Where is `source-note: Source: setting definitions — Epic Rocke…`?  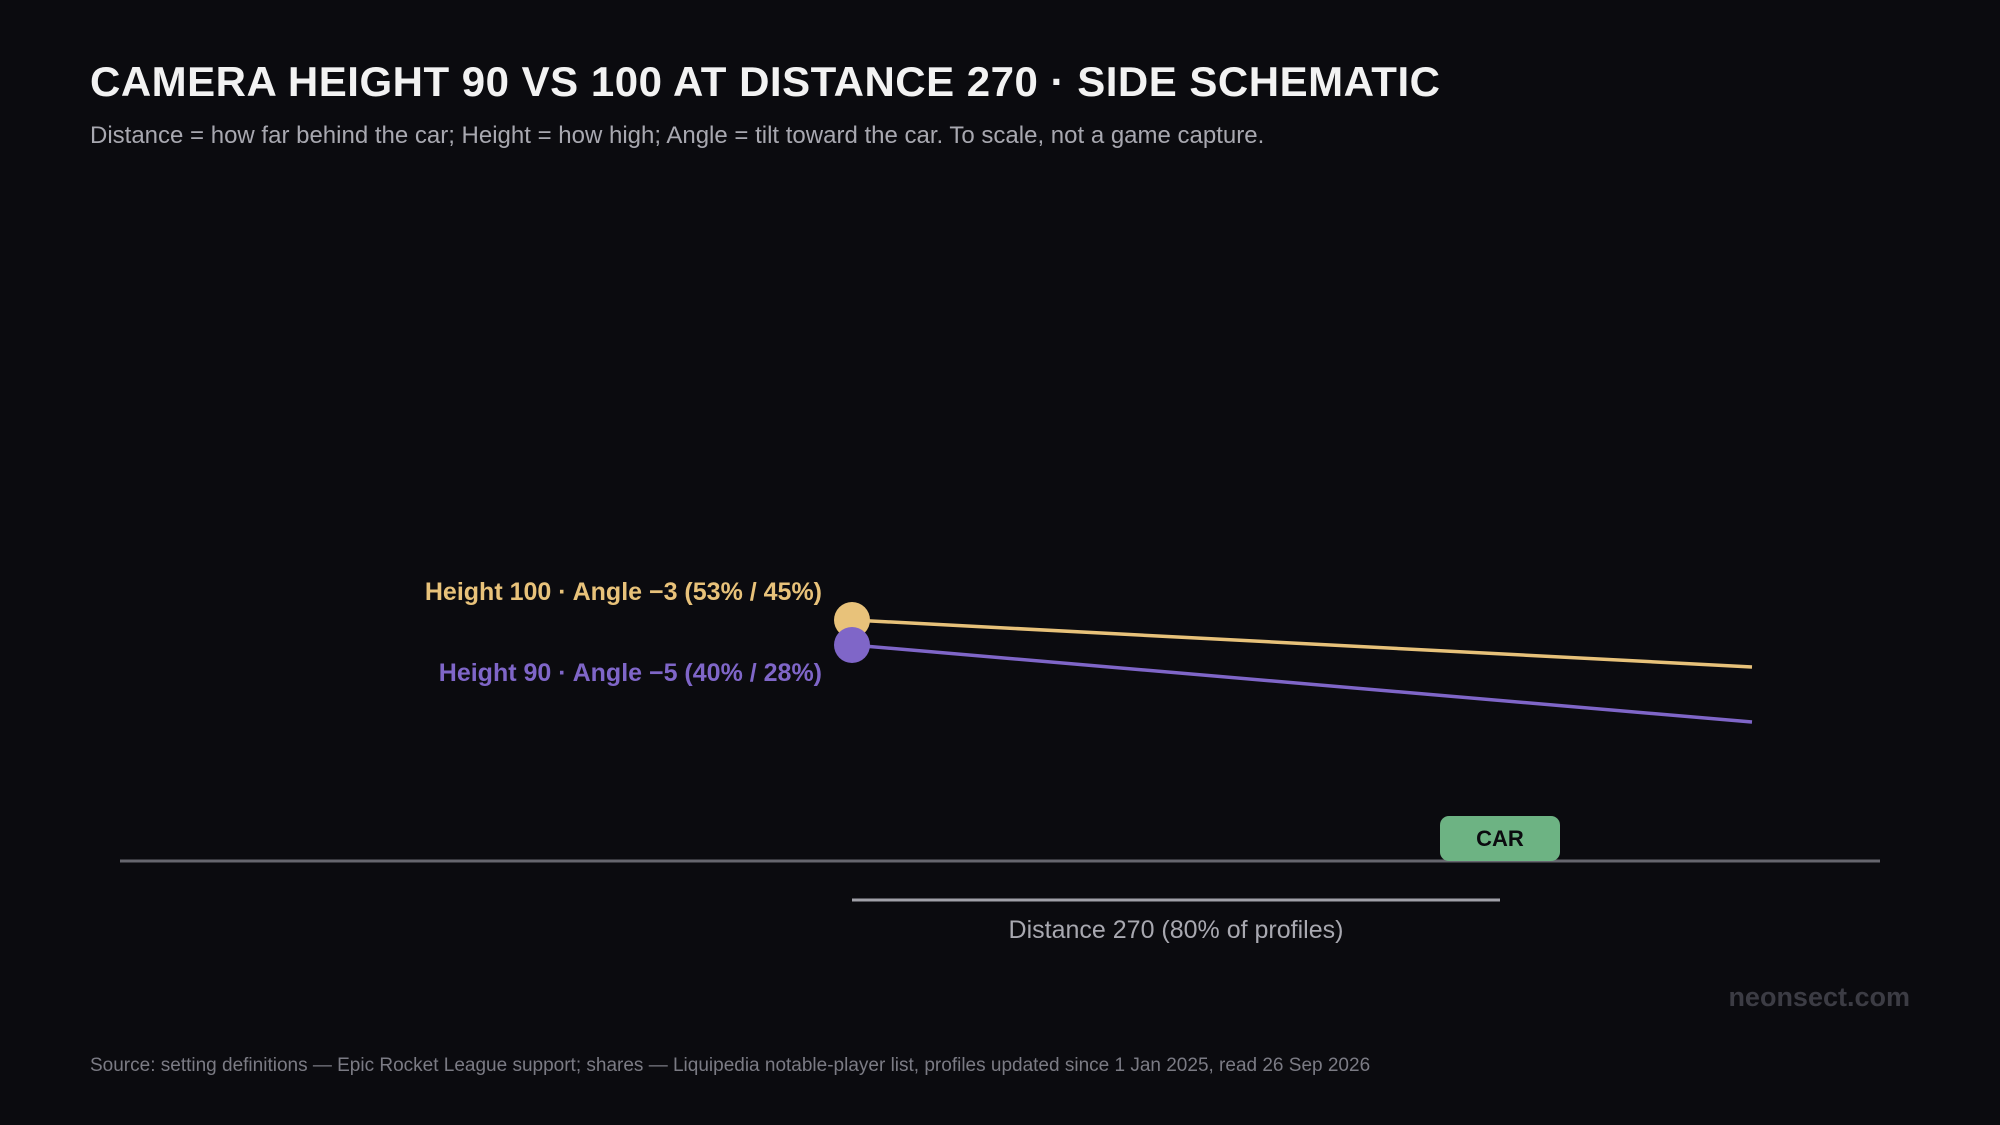
source-note: Source: setting definitions — Epic Rocke… is located at coordinates (730, 1065).